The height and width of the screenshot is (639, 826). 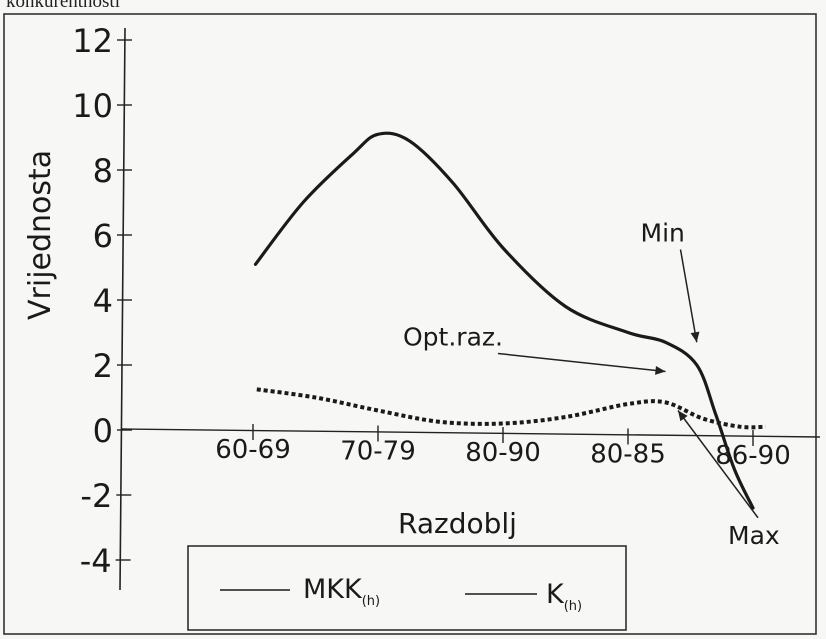 I want to click on y-tick-label: 10, so click(x=92, y=106).